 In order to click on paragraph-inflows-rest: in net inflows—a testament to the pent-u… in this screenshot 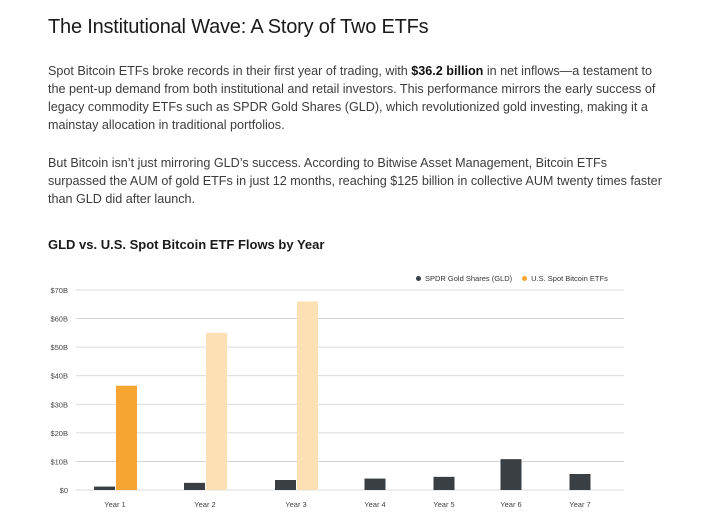, I will do `click(352, 98)`.